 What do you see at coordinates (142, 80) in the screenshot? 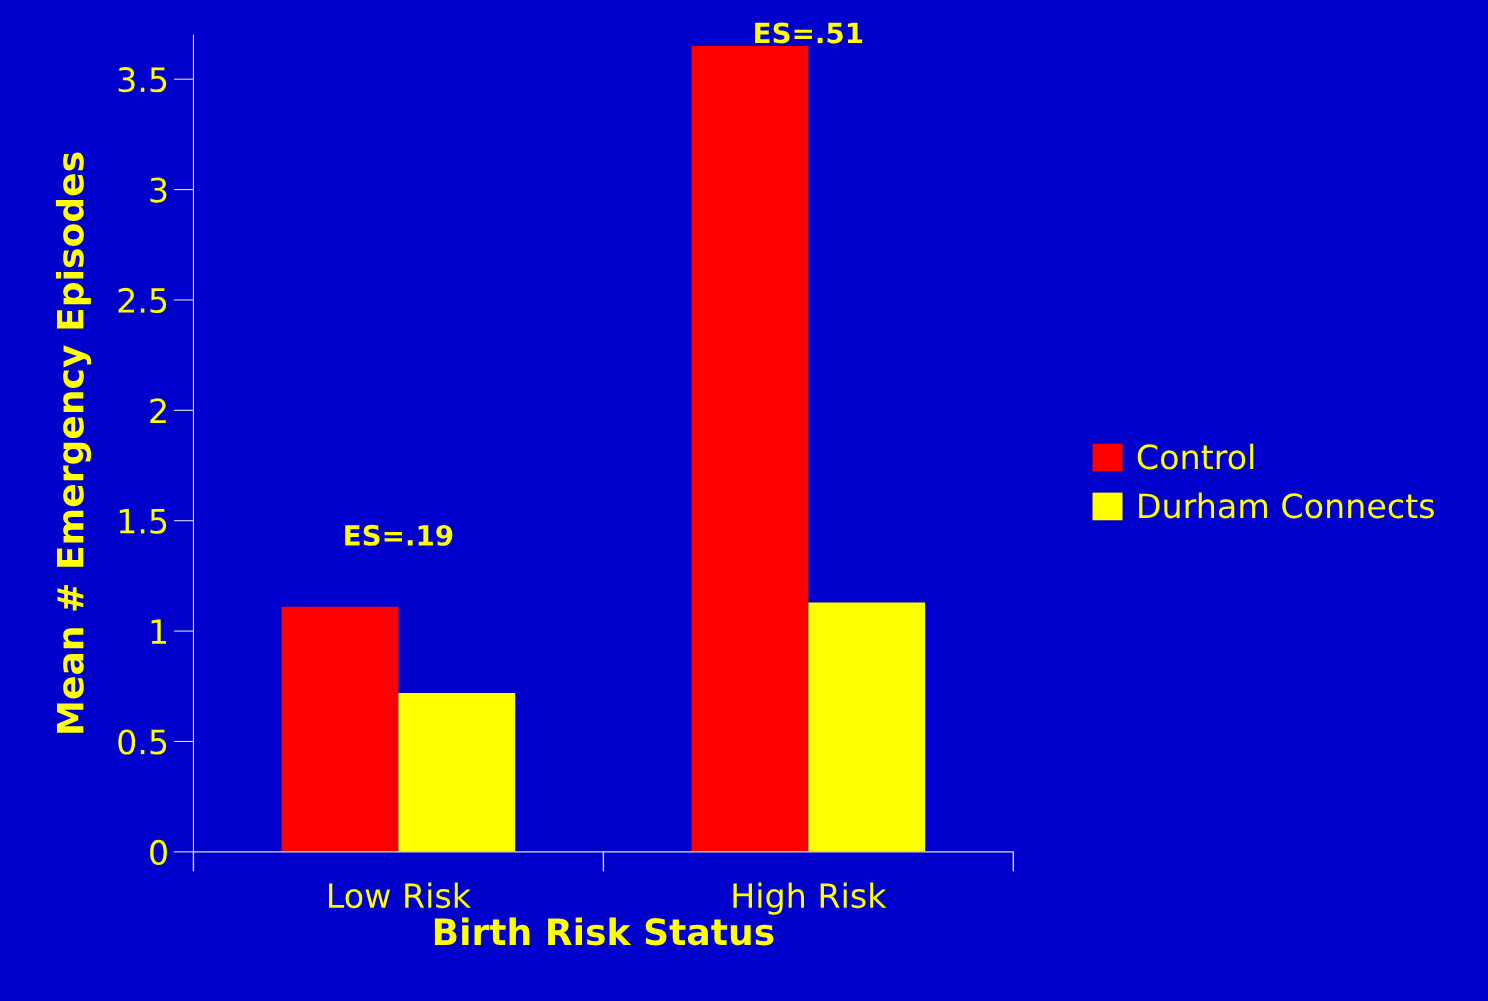
I see `y-tick-label: 3.5` at bounding box center [142, 80].